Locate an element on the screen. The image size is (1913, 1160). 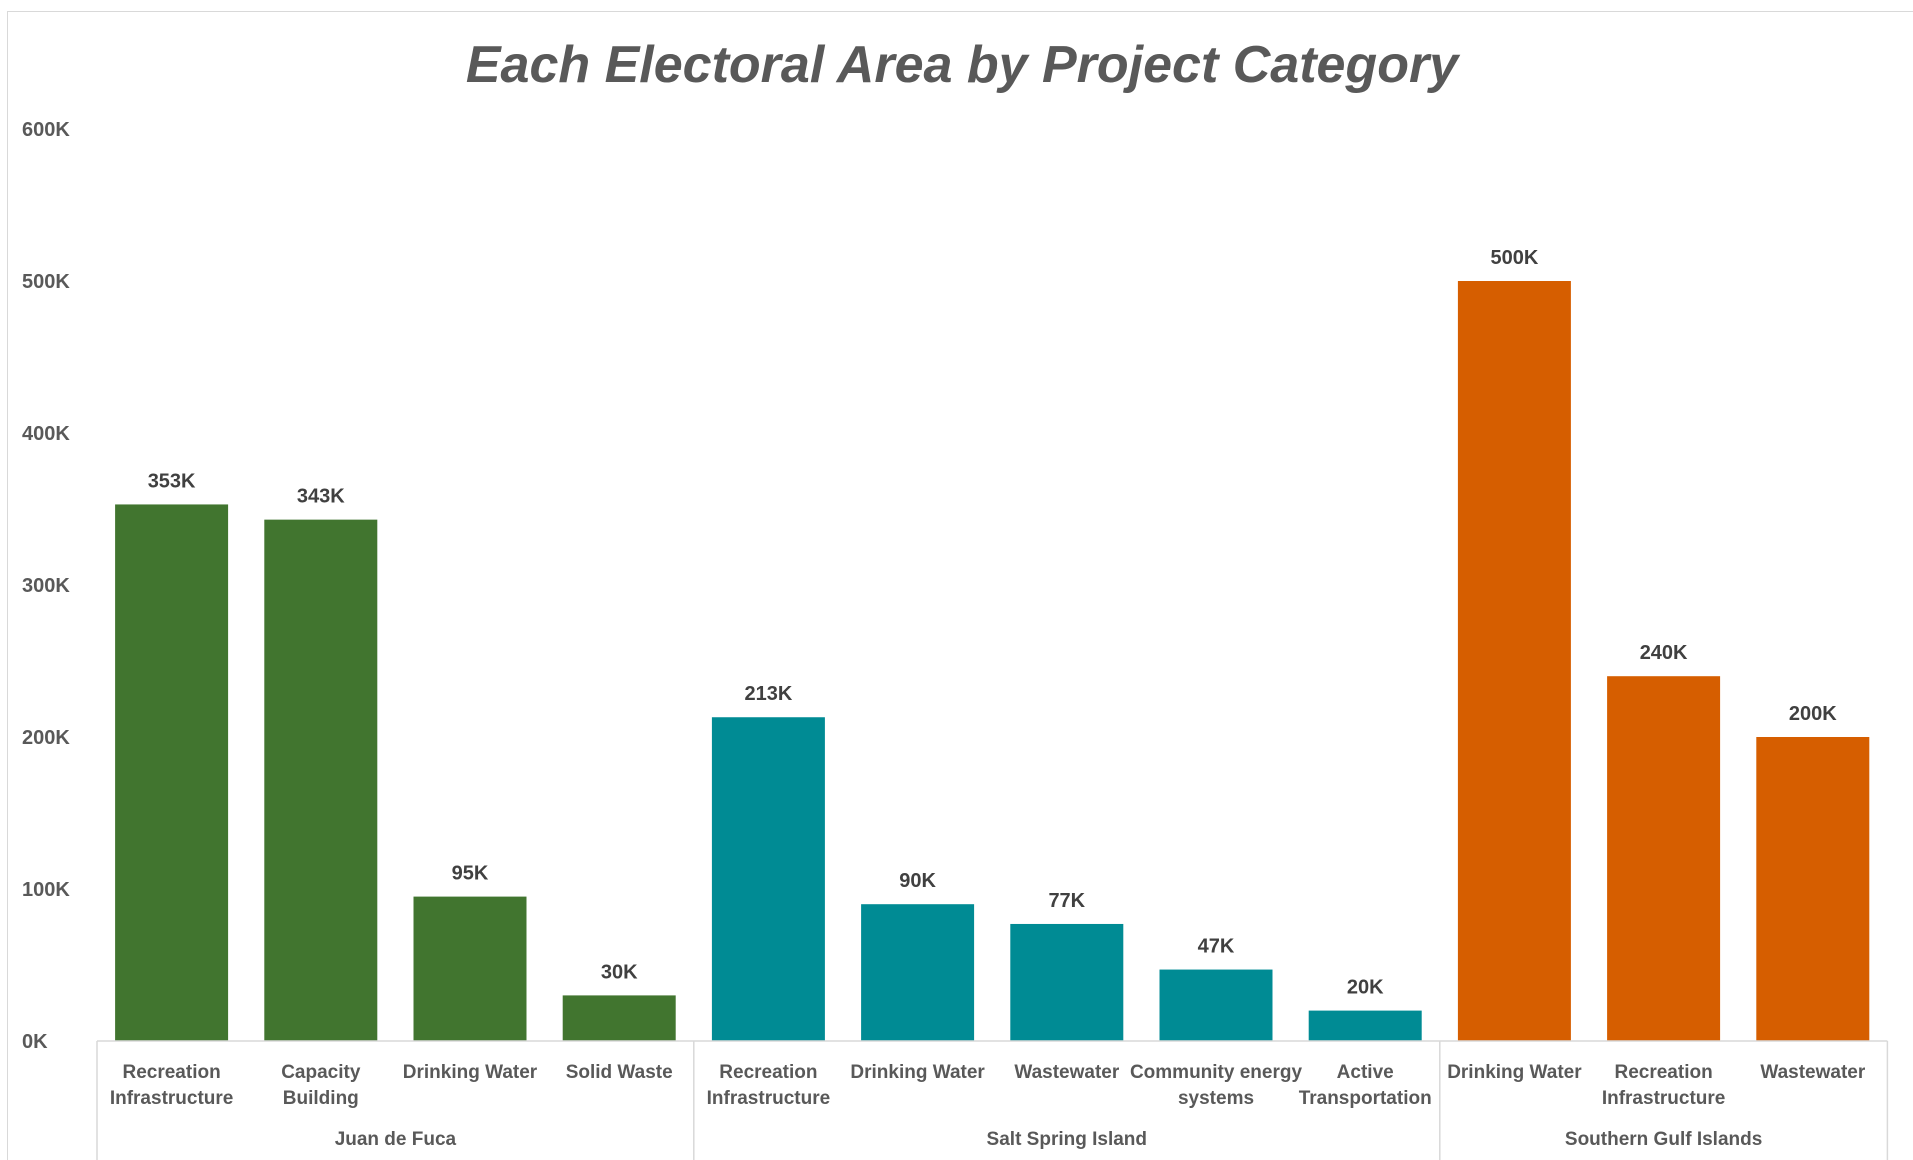
data-label: 95K is located at coordinates (470, 874).